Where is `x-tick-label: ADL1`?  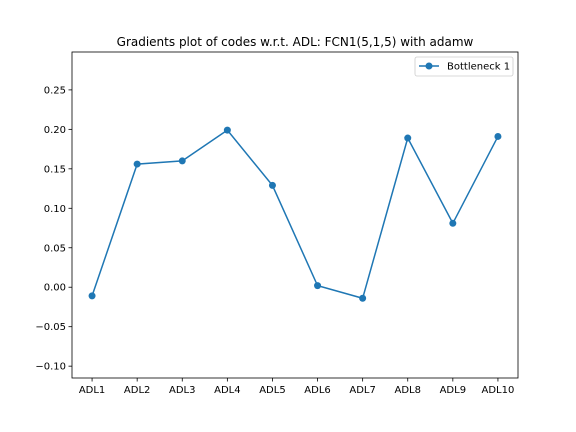
x-tick-label: ADL1 is located at coordinates (92, 390).